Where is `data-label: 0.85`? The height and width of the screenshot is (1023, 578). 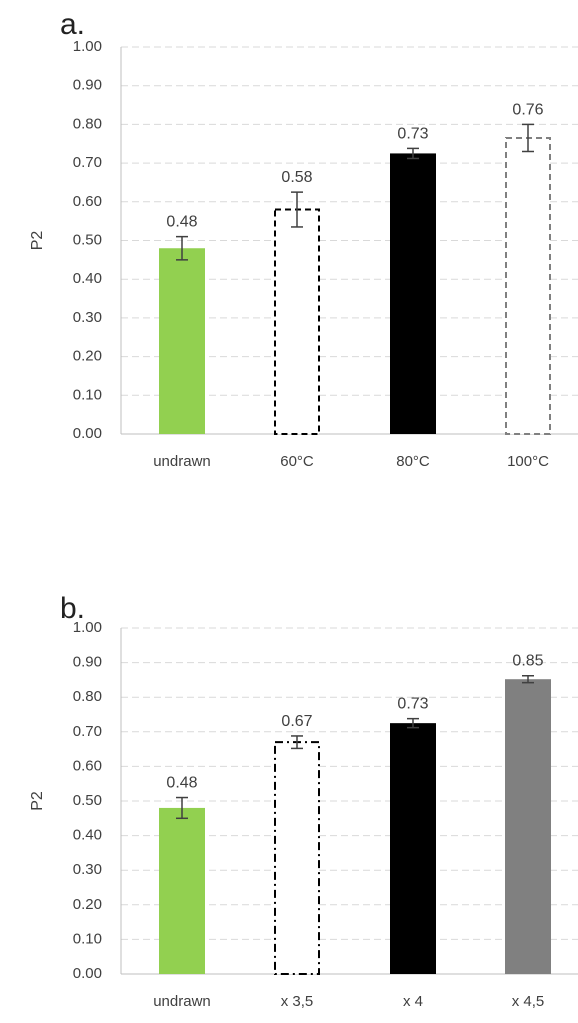
data-label: 0.85 is located at coordinates (527, 661).